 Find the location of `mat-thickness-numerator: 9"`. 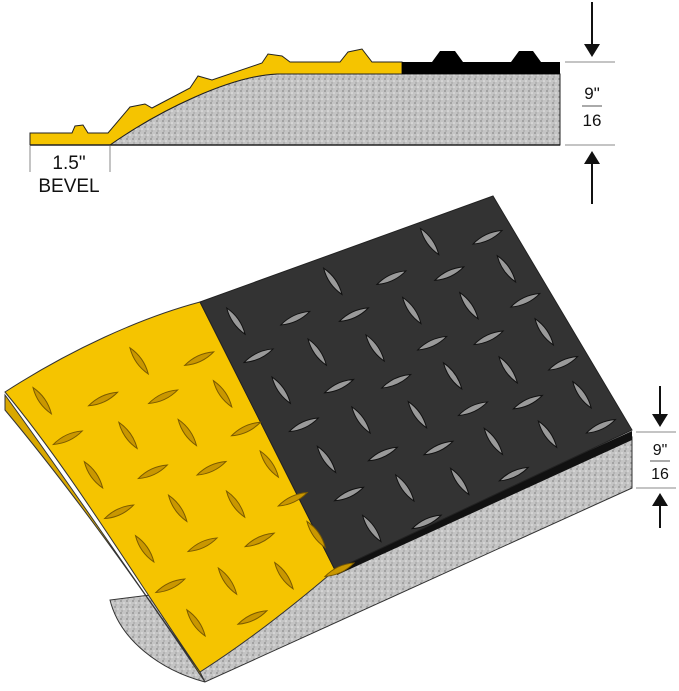

mat-thickness-numerator: 9" is located at coordinates (660, 450).